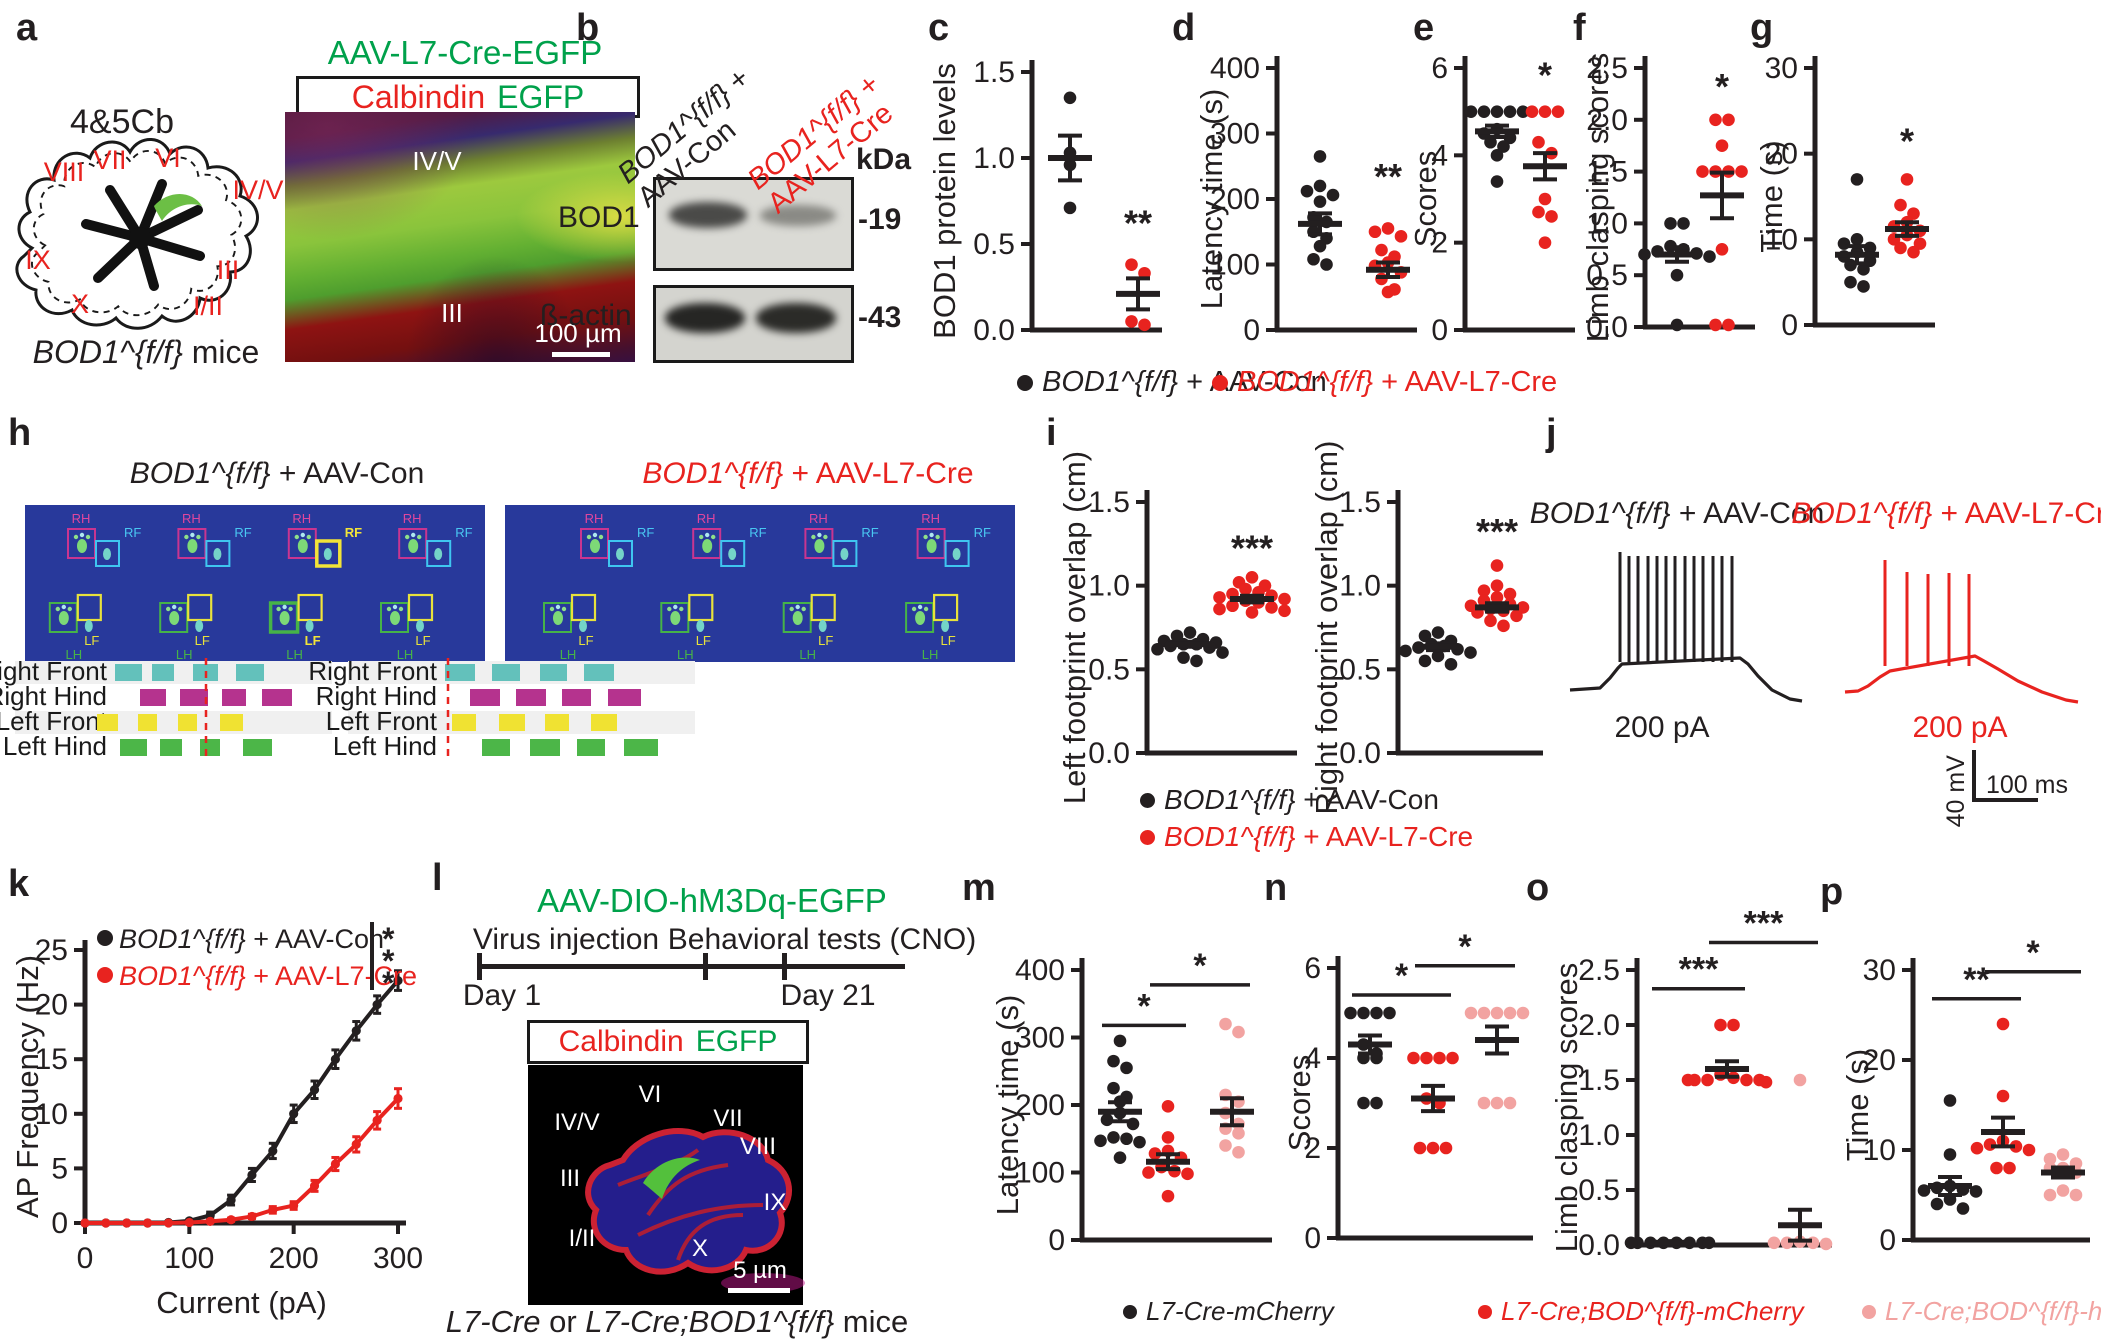  Describe the element at coordinates (268, 976) in the screenshot. I see `svg-text: BOD1^{f/f} + AAV-L7-Cre` at that location.